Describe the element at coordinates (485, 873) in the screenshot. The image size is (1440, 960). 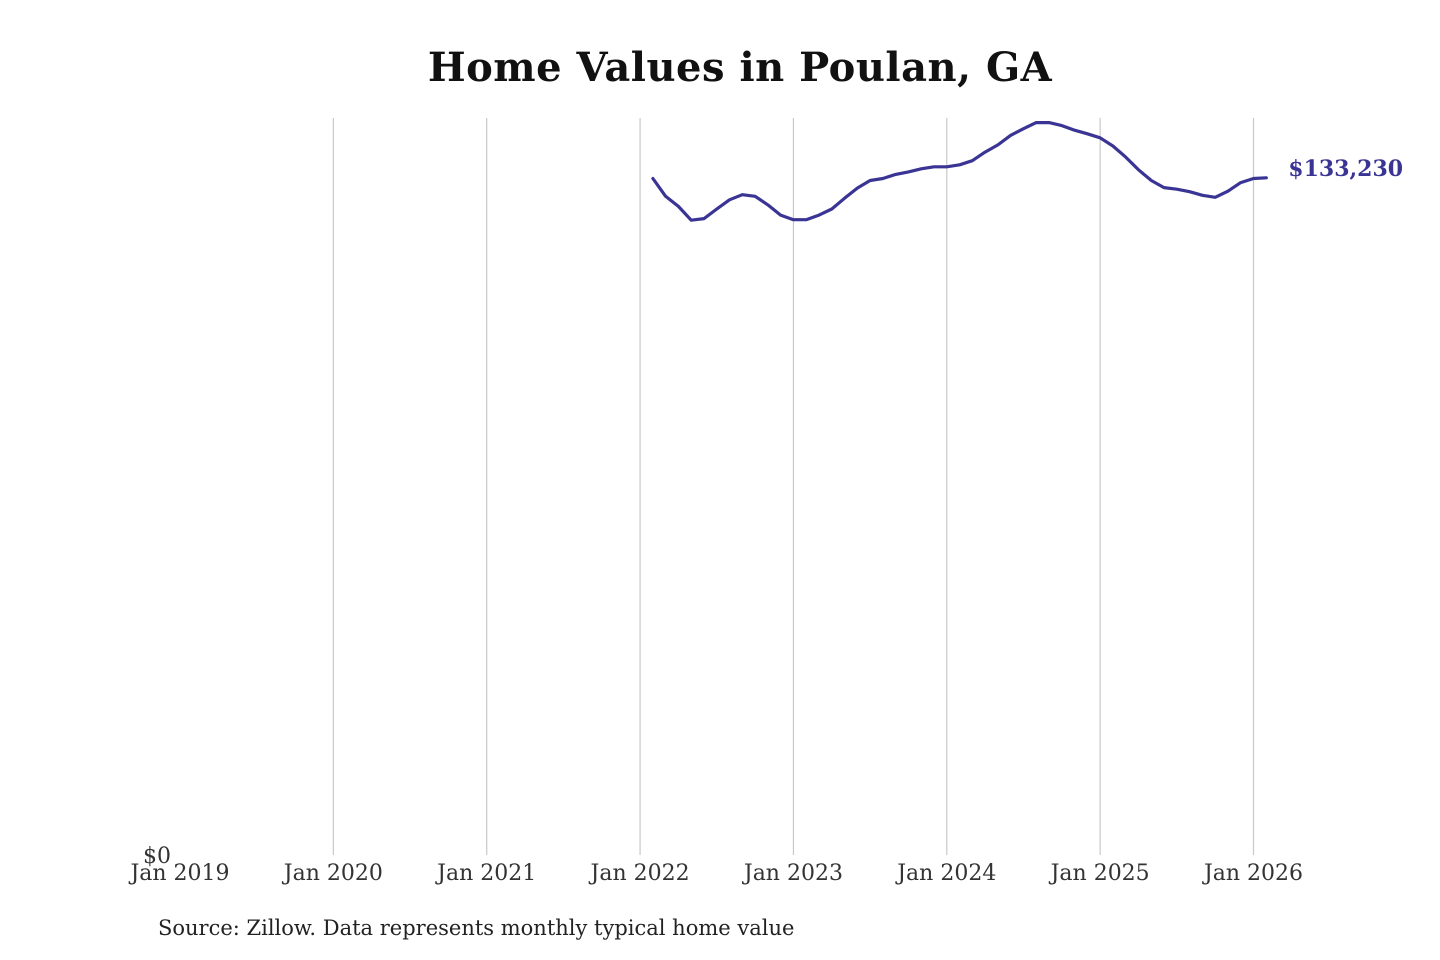
I see `x-tick-label-2021: Jan 2021` at that location.